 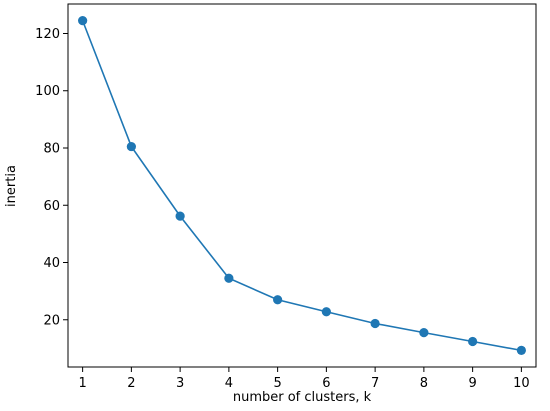 I want to click on x-axis: 1 2 3 4 5 6 7 8 9 10, so click(x=304, y=379).